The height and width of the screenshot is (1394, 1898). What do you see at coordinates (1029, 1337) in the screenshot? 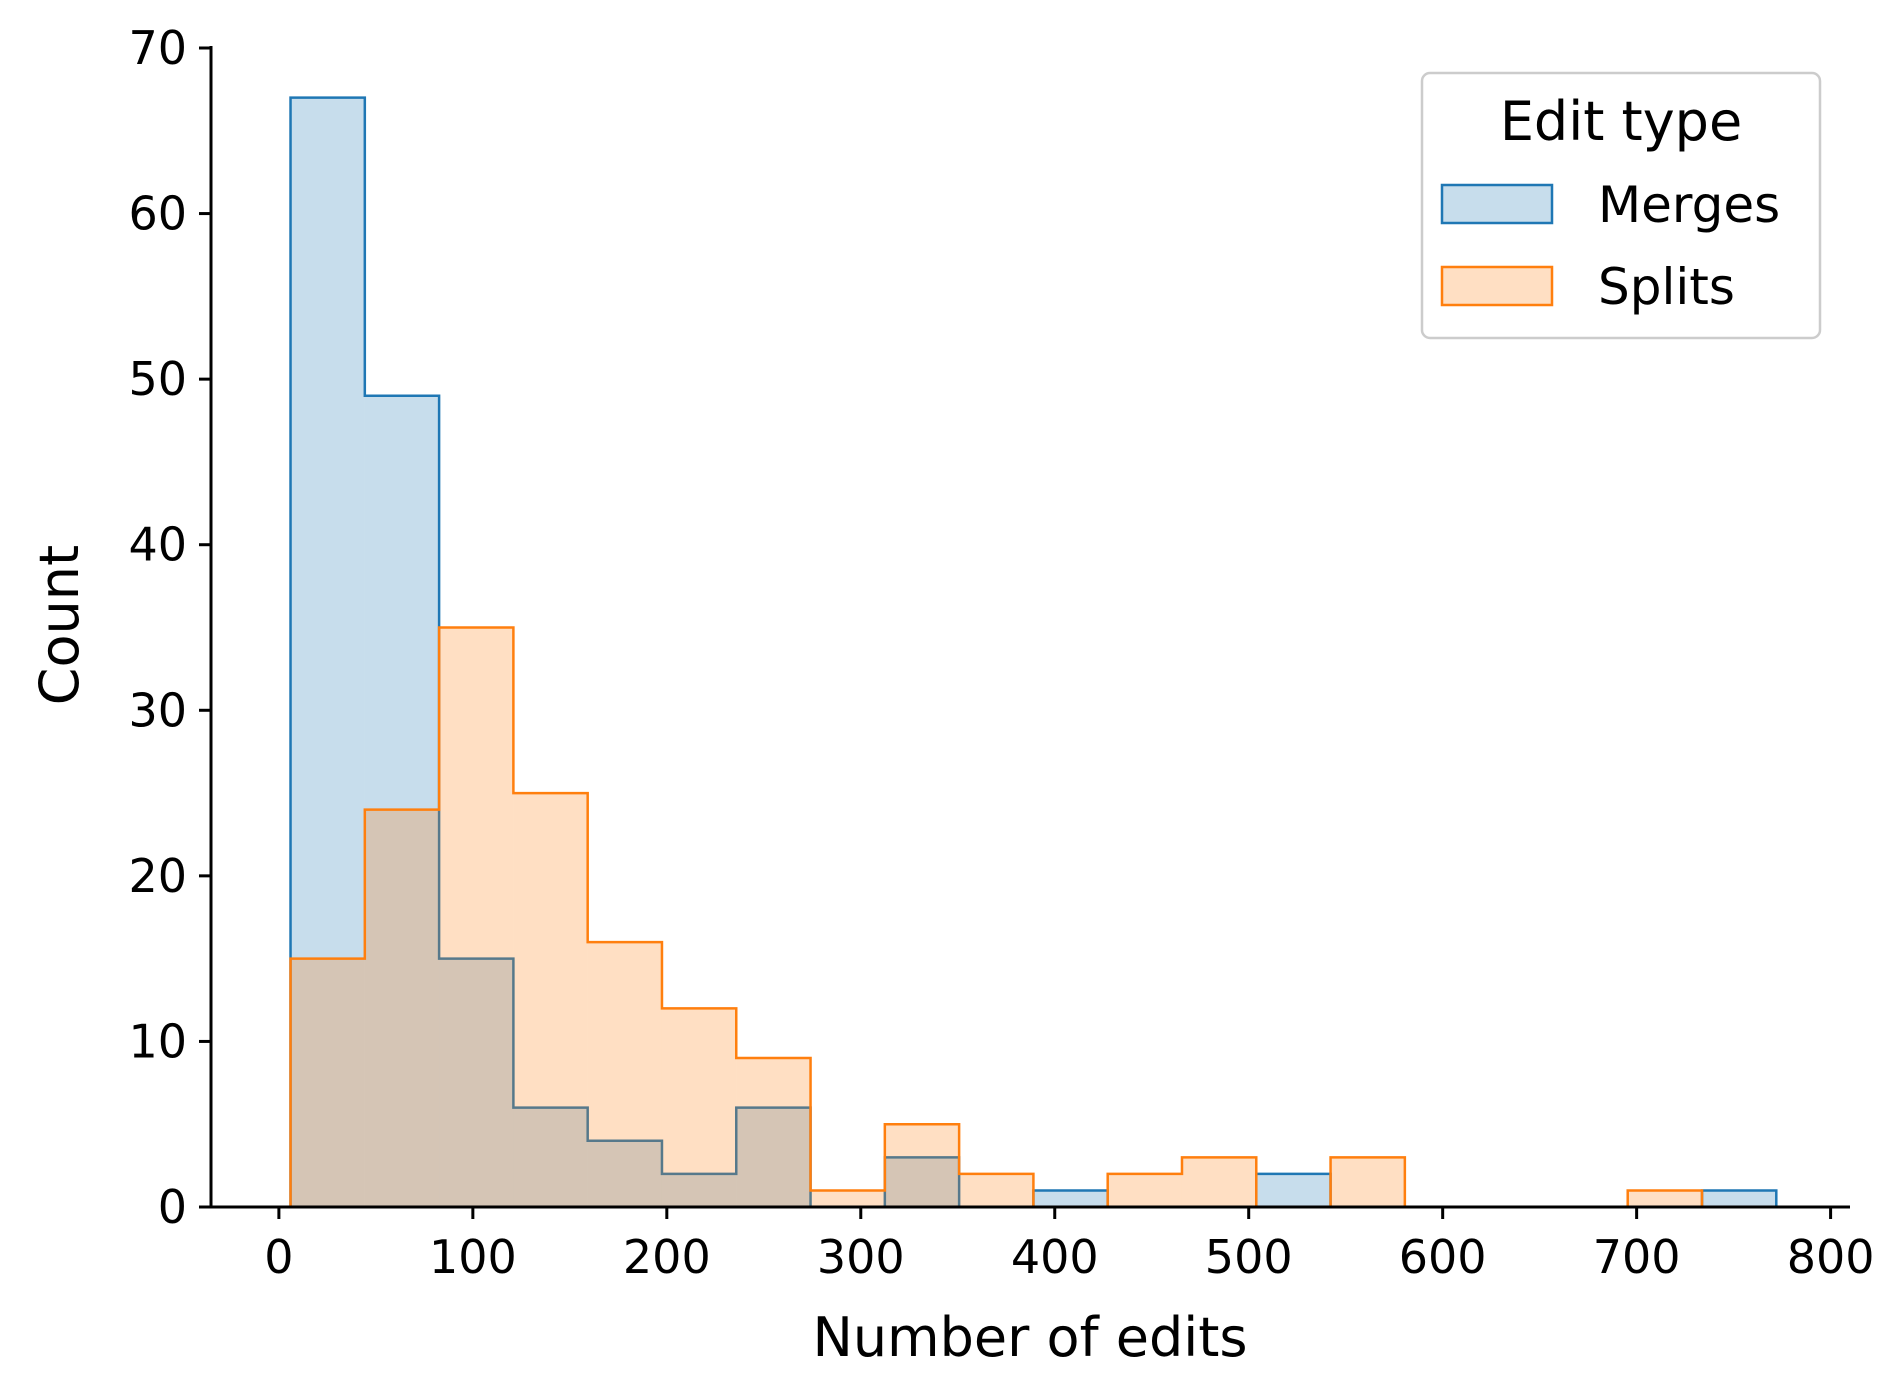
I see `x-axis-title: Number of edits` at bounding box center [1029, 1337].